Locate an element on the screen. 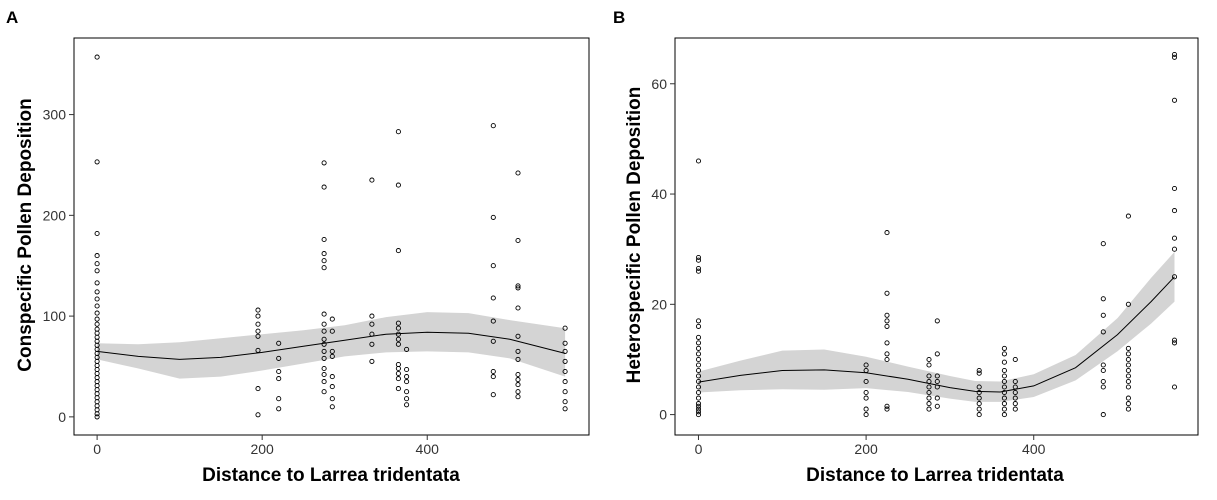  y-tick-label-a: 100 is located at coordinates (55, 316).